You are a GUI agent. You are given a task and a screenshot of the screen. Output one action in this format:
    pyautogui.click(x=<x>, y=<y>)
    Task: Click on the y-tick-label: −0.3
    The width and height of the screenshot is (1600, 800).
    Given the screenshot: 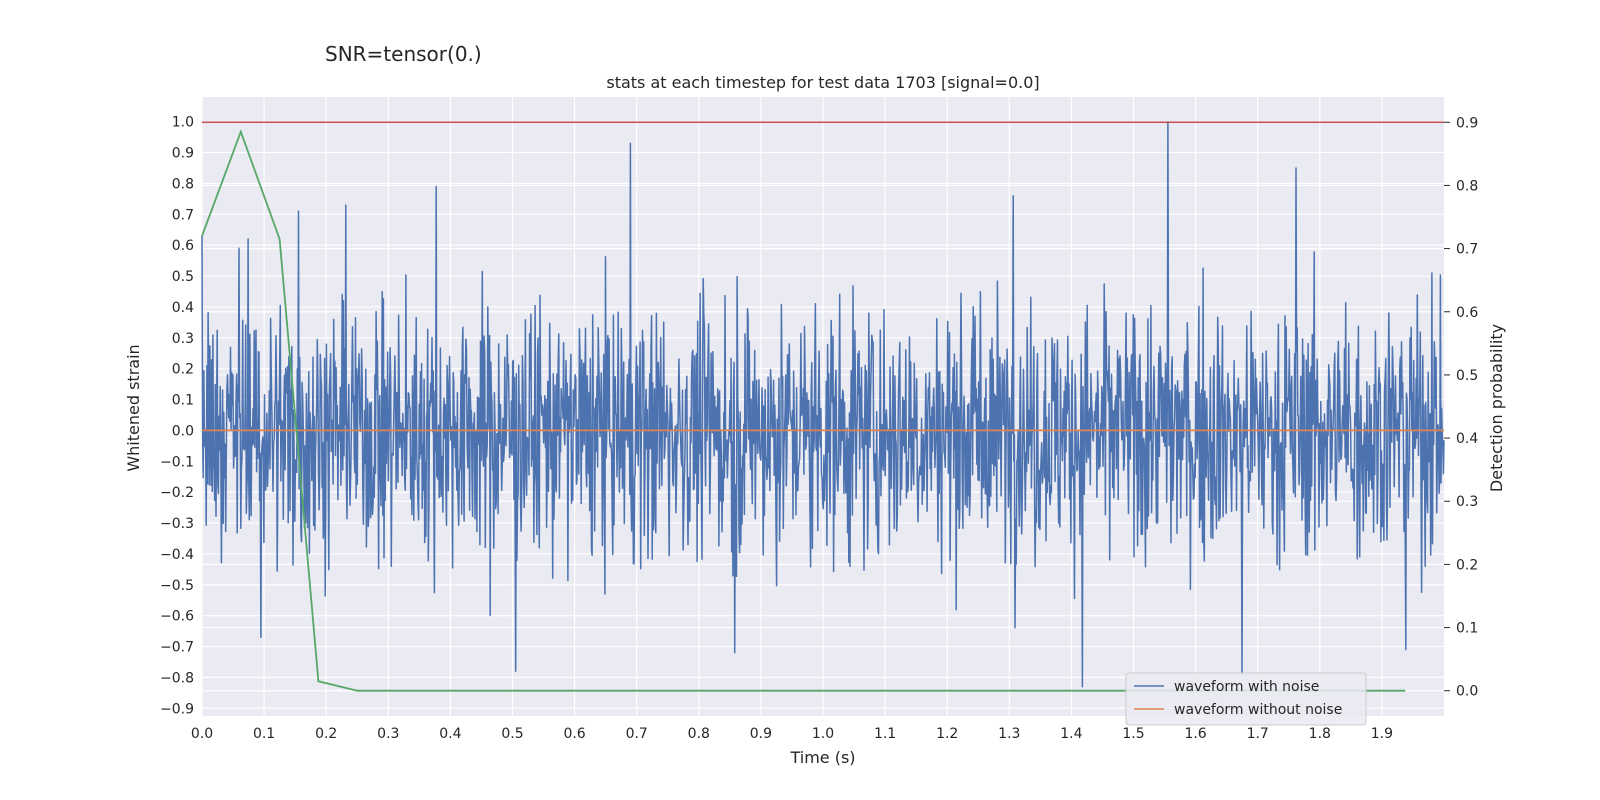 What is the action you would take?
    pyautogui.click(x=177, y=524)
    